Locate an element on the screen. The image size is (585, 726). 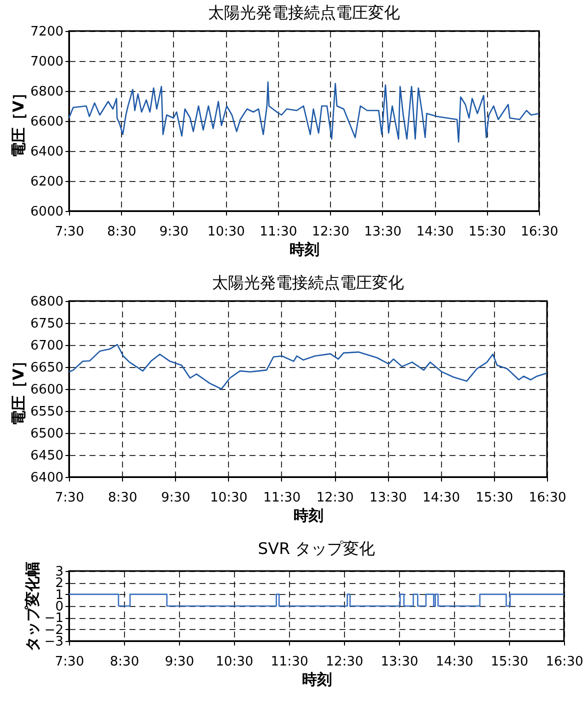
y-tick-label: 6450 is located at coordinates (47, 456).